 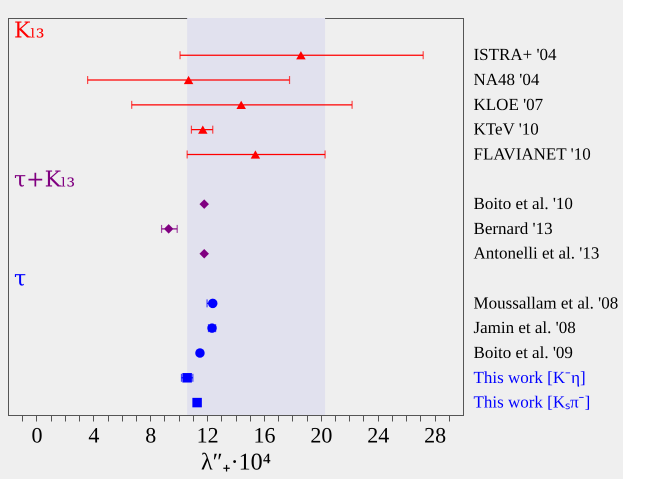 I want to click on x-tick-label: 28, so click(x=435, y=435).